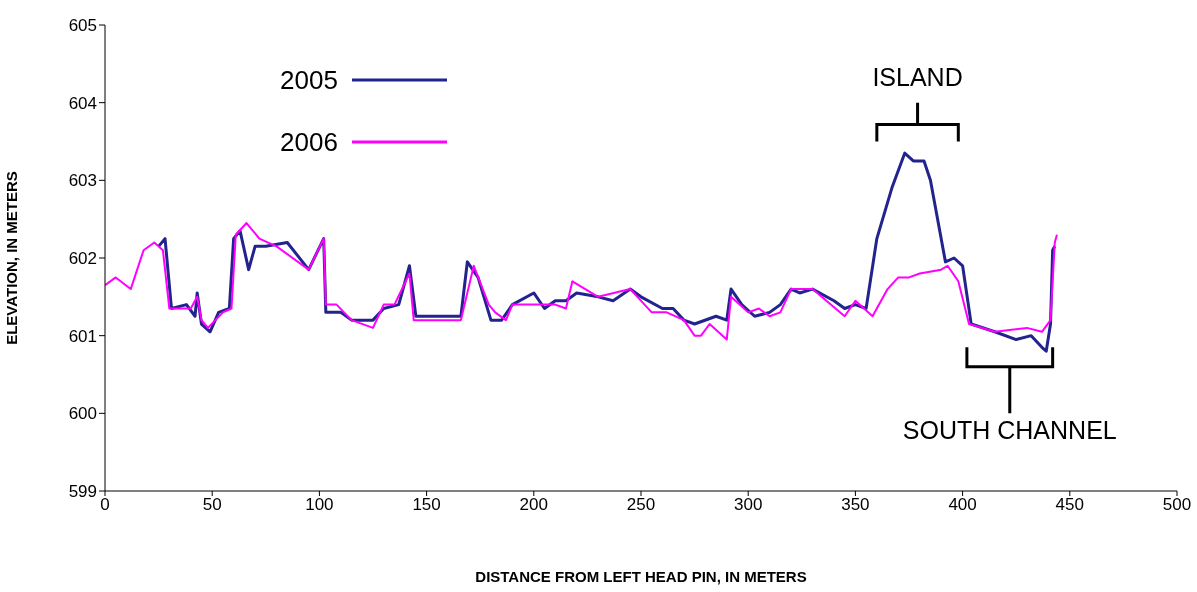  Describe the element at coordinates (962, 505) in the screenshot. I see `x-tick-label: 400` at that location.